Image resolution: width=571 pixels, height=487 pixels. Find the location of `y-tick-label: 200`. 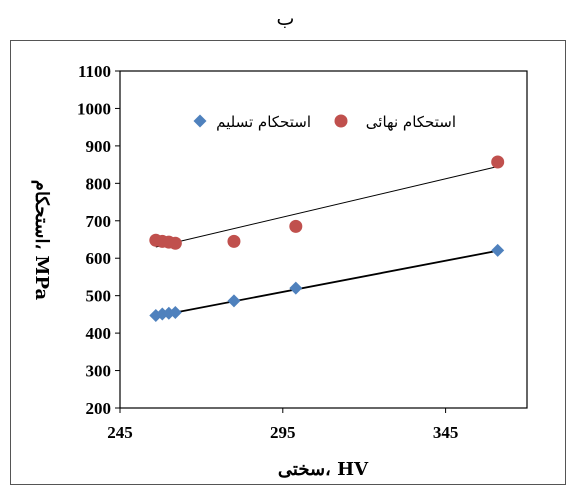

y-tick-label: 200 is located at coordinates (99, 408).